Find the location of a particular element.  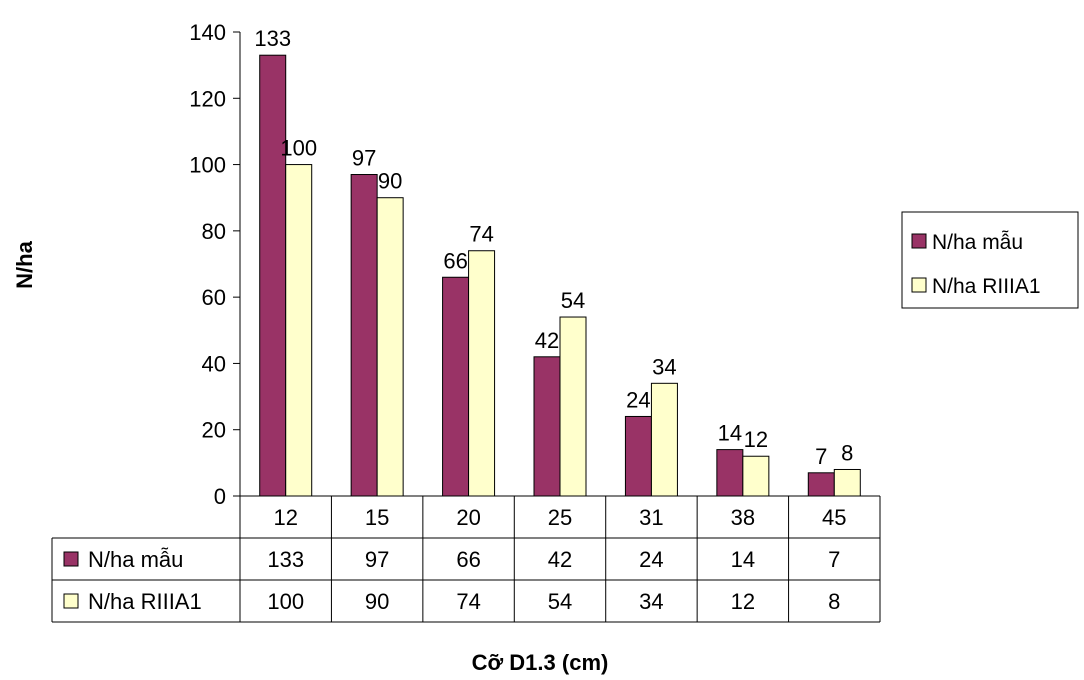

legend-box is located at coordinates (990, 260).